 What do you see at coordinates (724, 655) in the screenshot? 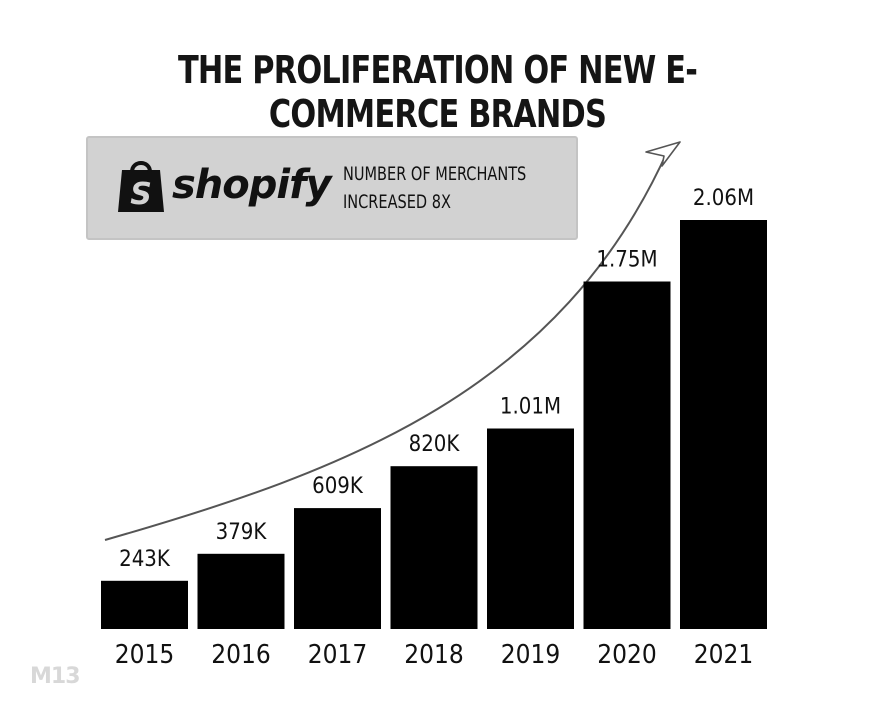
I see `x-tick-2021: 2021` at bounding box center [724, 655].